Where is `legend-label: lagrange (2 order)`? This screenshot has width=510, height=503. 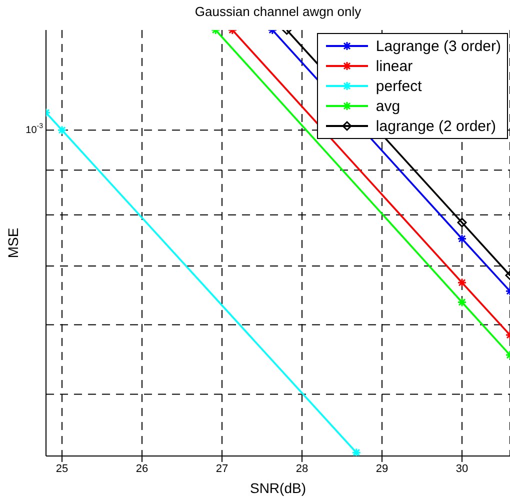 legend-label: lagrange (2 order) is located at coordinates (436, 126).